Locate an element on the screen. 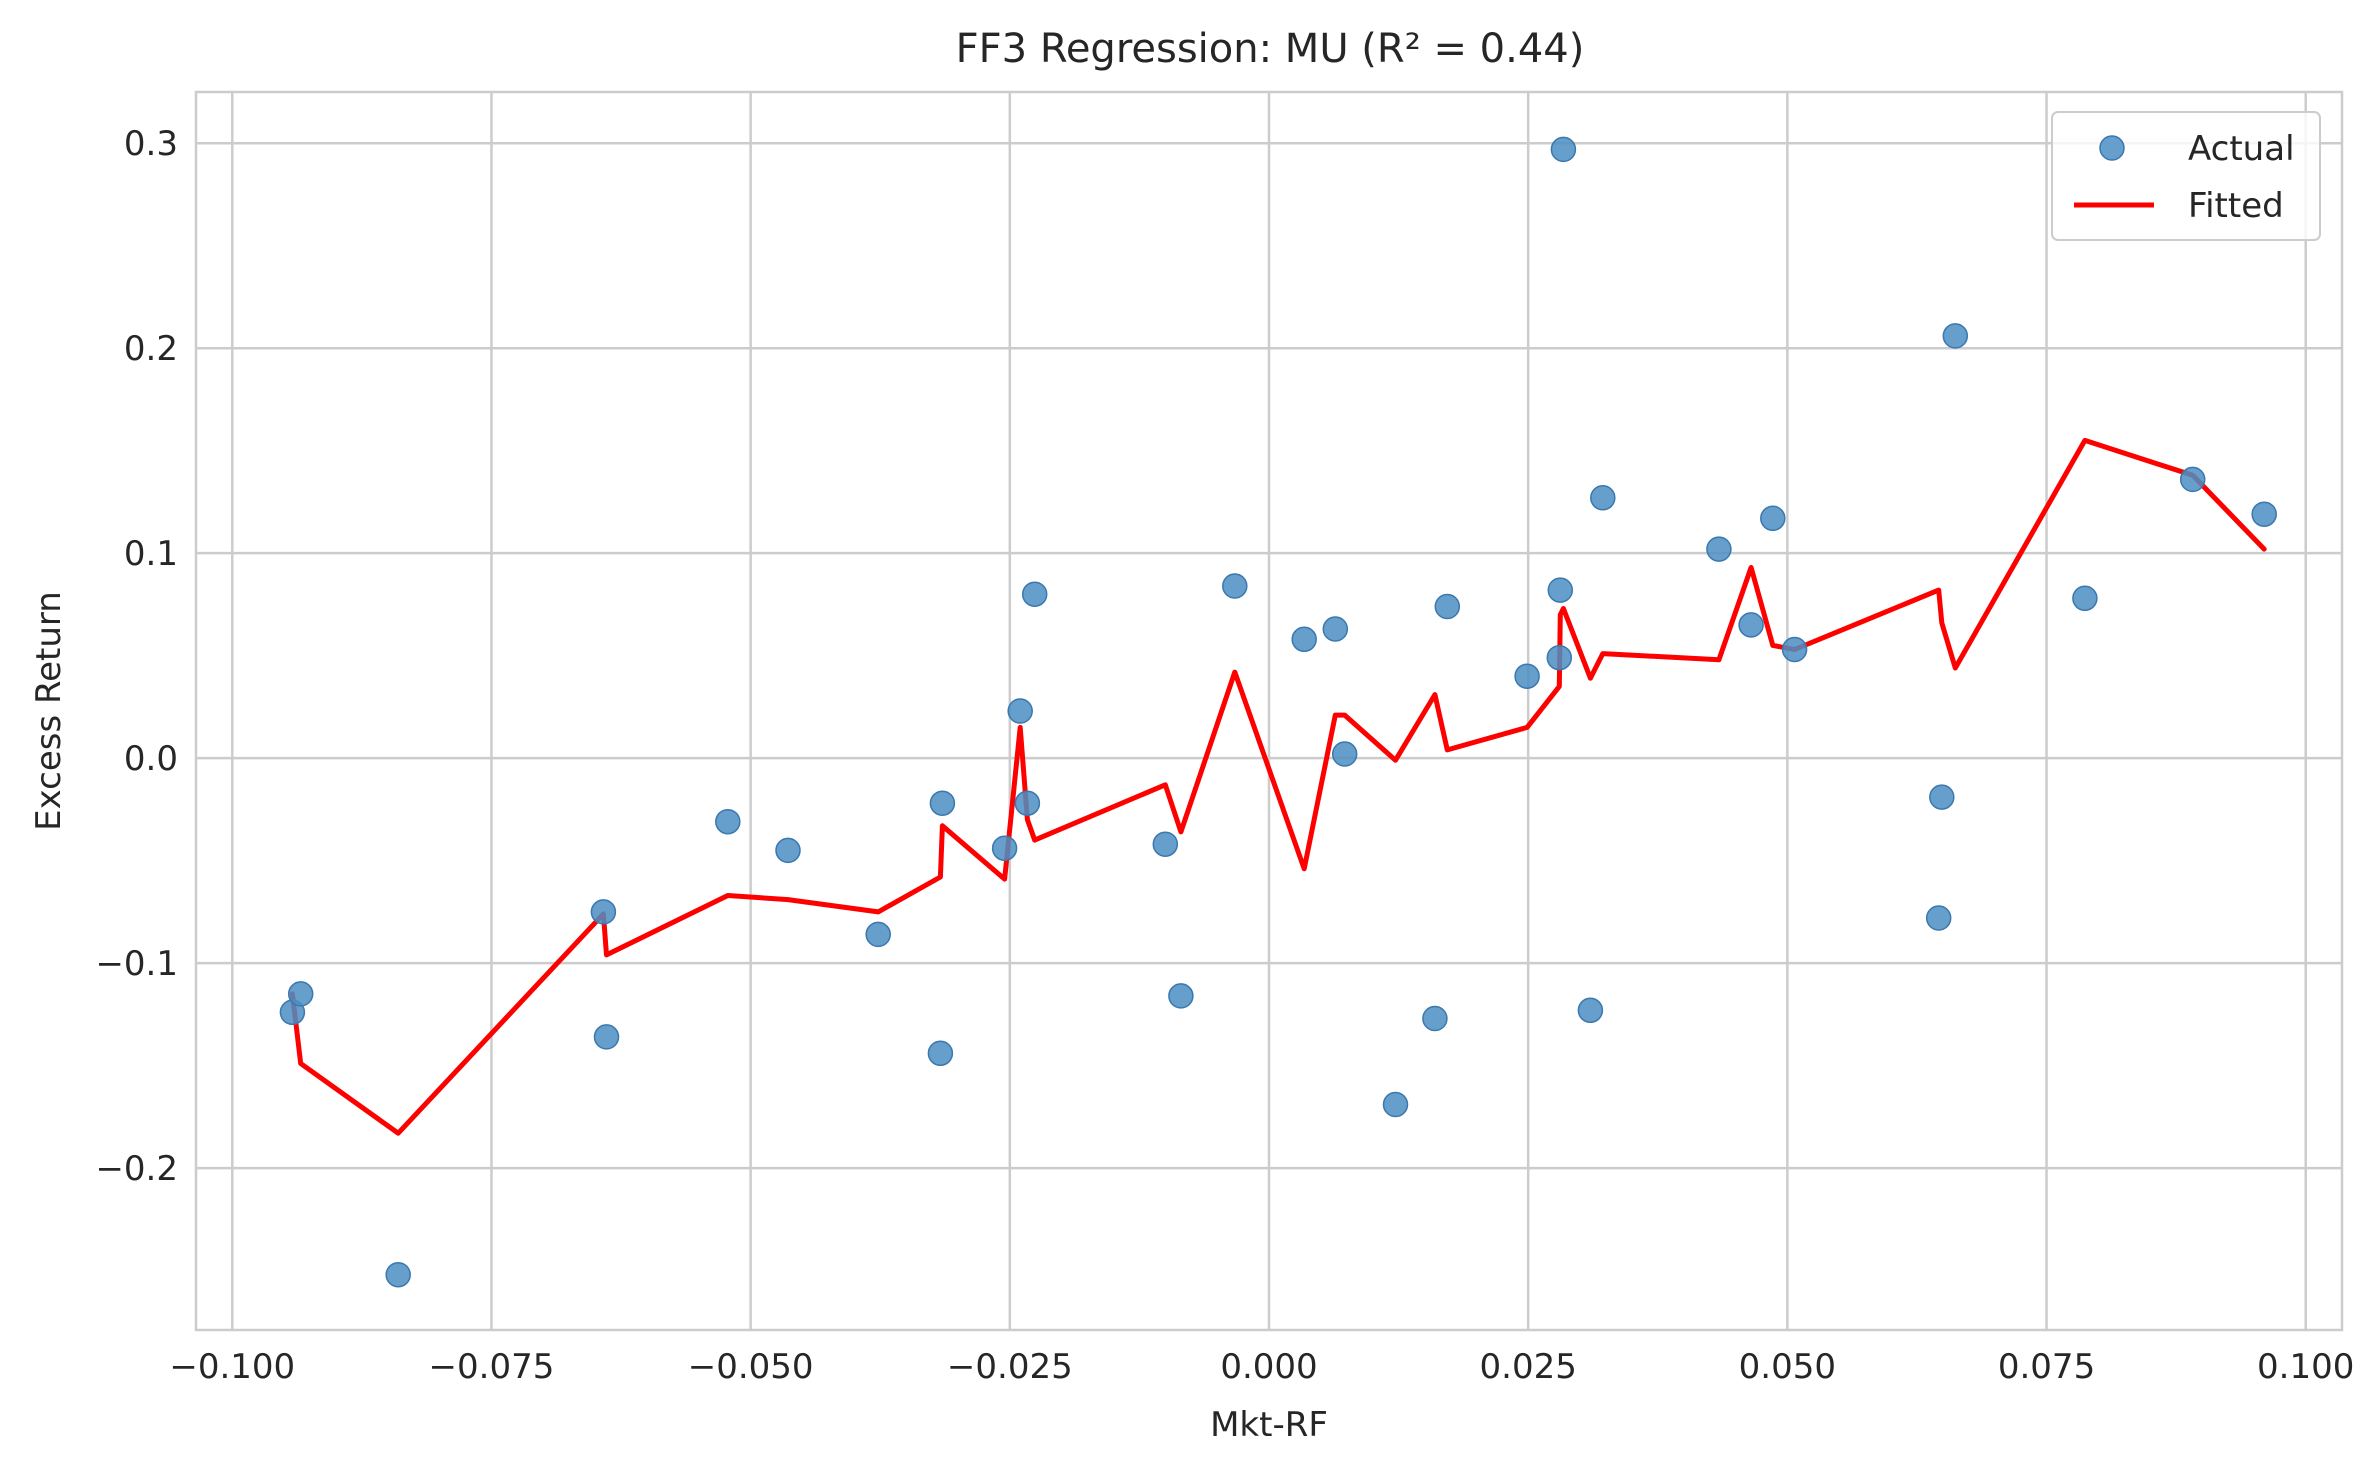 Image resolution: width=2365 pixels, height=1475 pixels. legend-actual-label: Actual is located at coordinates (2241, 149).